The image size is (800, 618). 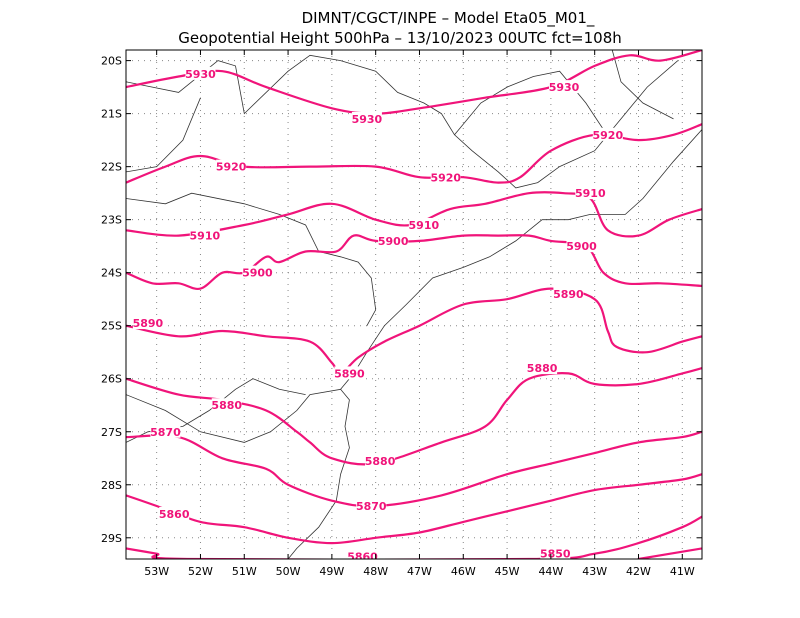 What do you see at coordinates (111, 61) in the screenshot?
I see `lat-tick-label: 20S` at bounding box center [111, 61].